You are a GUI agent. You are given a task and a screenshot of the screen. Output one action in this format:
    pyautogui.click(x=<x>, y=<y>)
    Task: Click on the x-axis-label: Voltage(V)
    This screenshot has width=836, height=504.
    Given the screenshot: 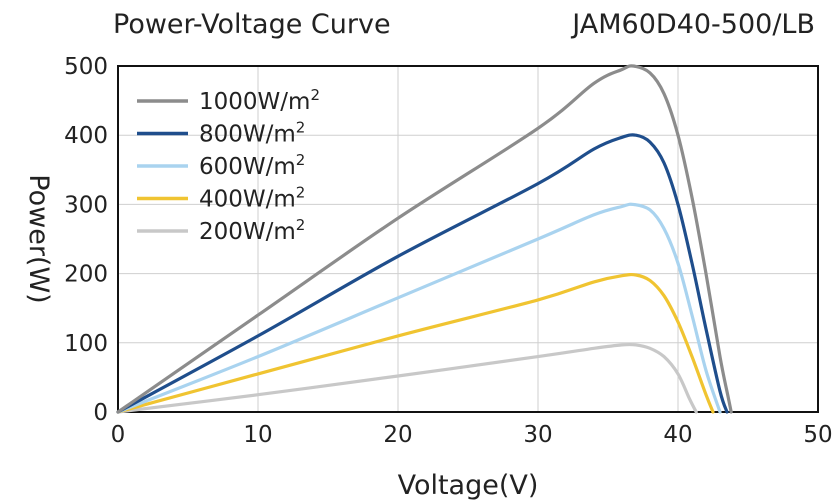 What is the action you would take?
    pyautogui.click(x=468, y=485)
    